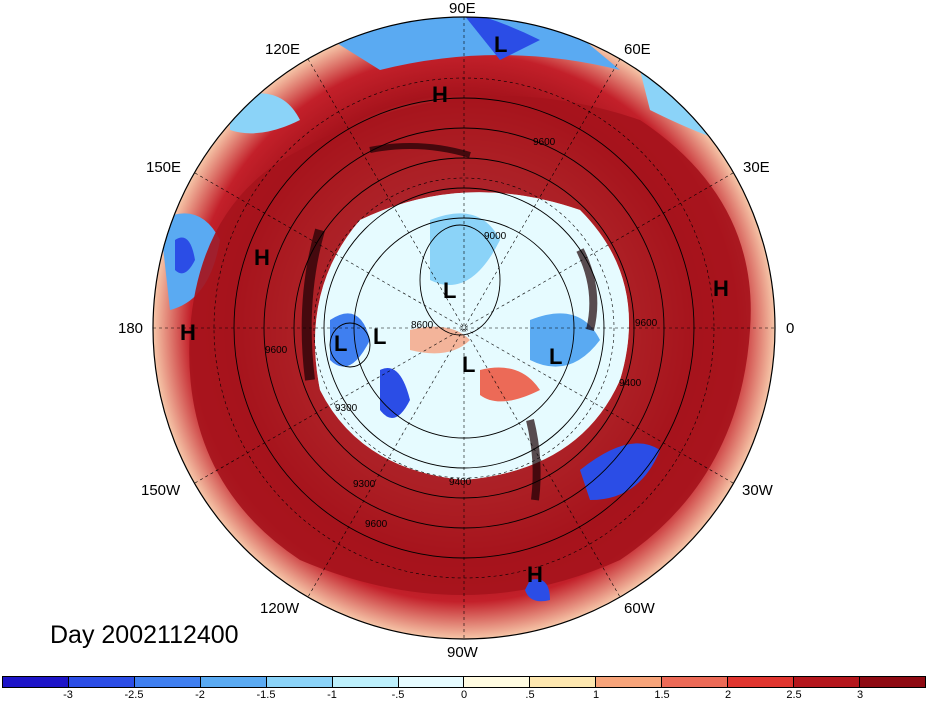  I want to click on colorbar-tick-label: .5, so click(530, 695).